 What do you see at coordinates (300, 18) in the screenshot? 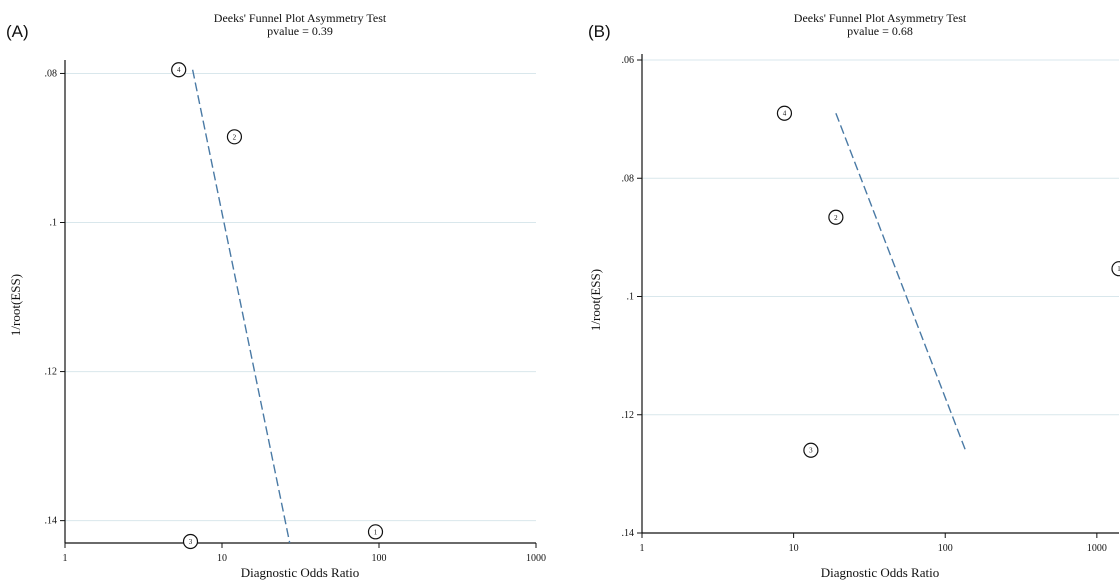
I see `chart-title-a: Deeks' Funnel Plot Asymmetry Test` at bounding box center [300, 18].